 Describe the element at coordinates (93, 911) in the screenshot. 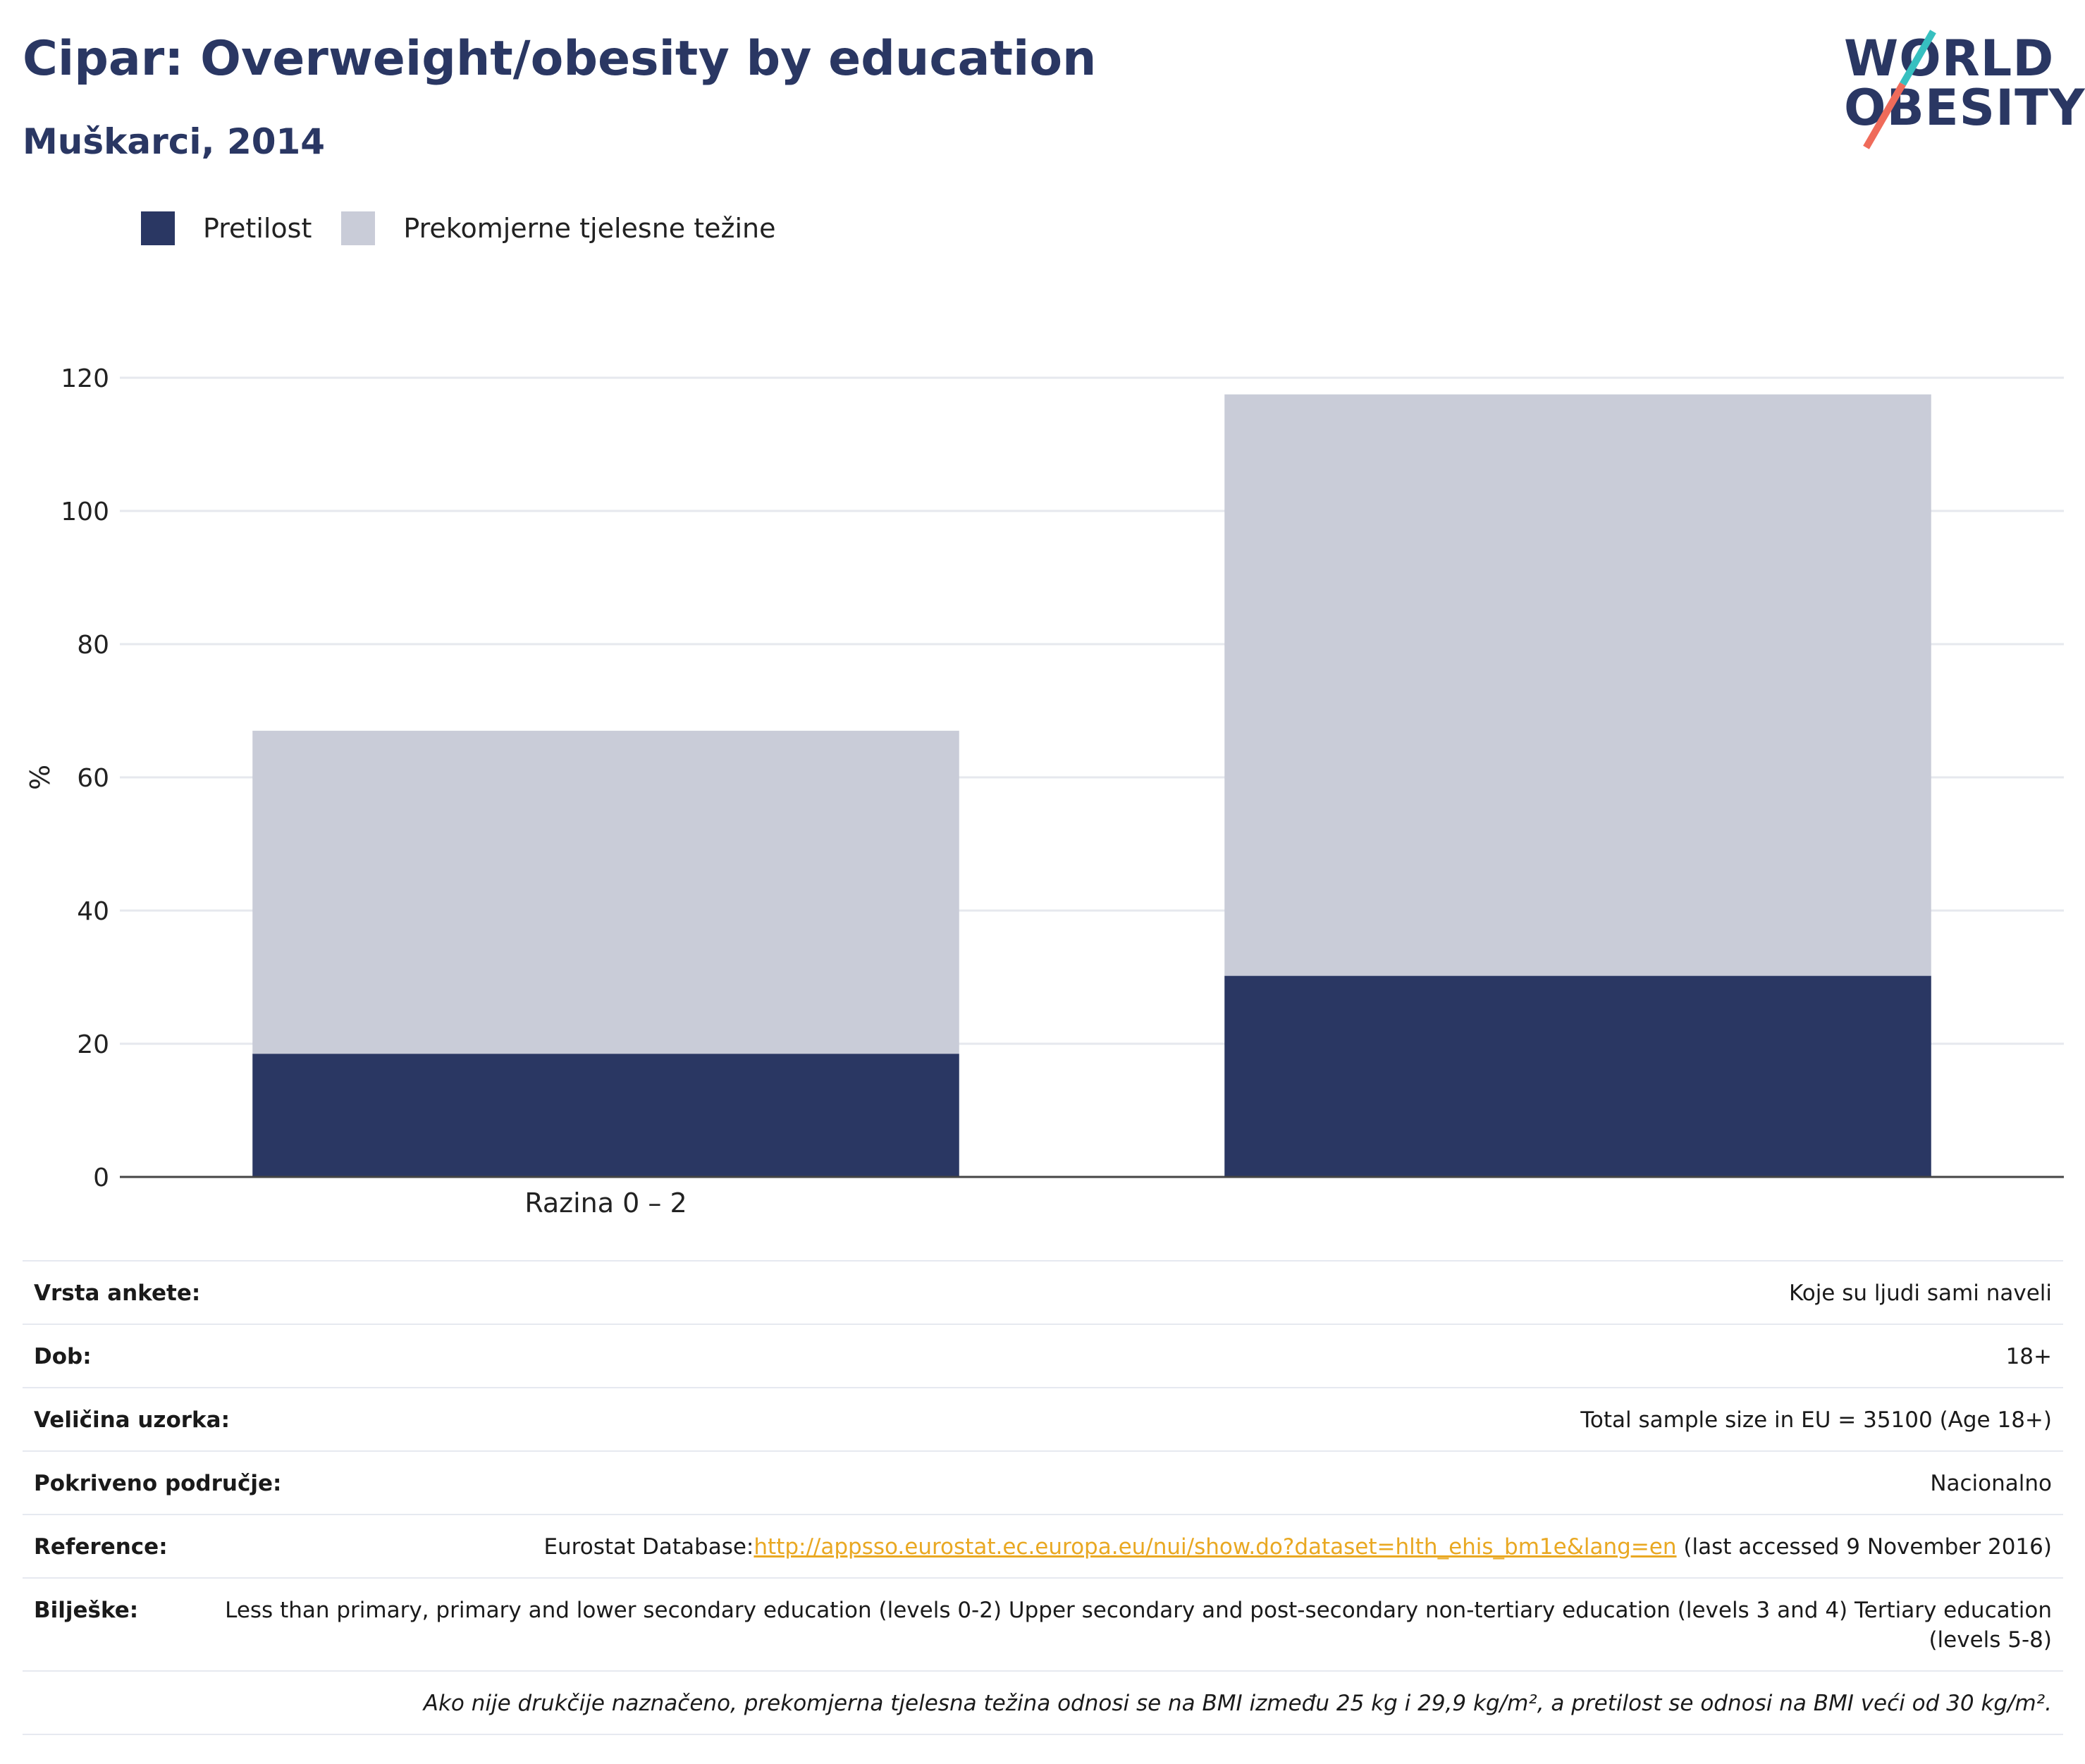

I see `y-tick-label: 40` at that location.